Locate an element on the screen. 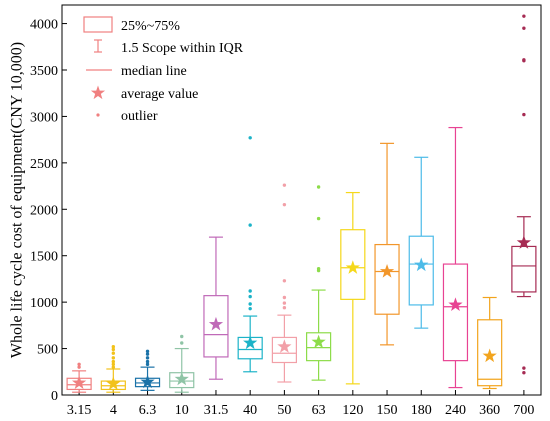  legend-whisker-swatch is located at coordinates (98, 46).